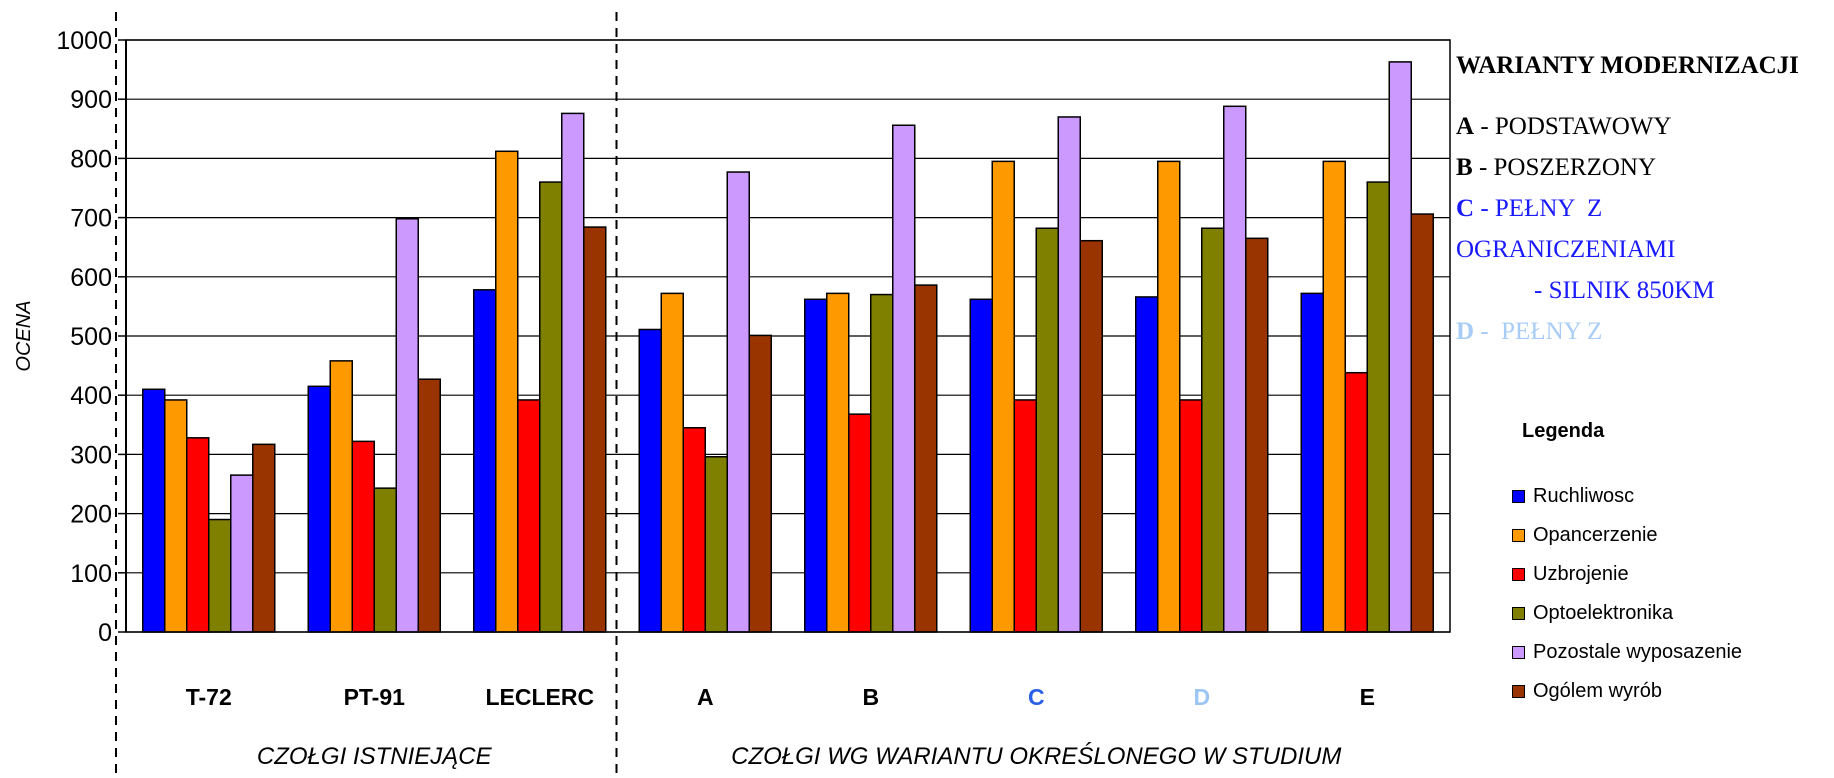  Describe the element at coordinates (375, 756) in the screenshot. I see `group-label: CZOŁGI ISTNIEJĄCE` at that location.